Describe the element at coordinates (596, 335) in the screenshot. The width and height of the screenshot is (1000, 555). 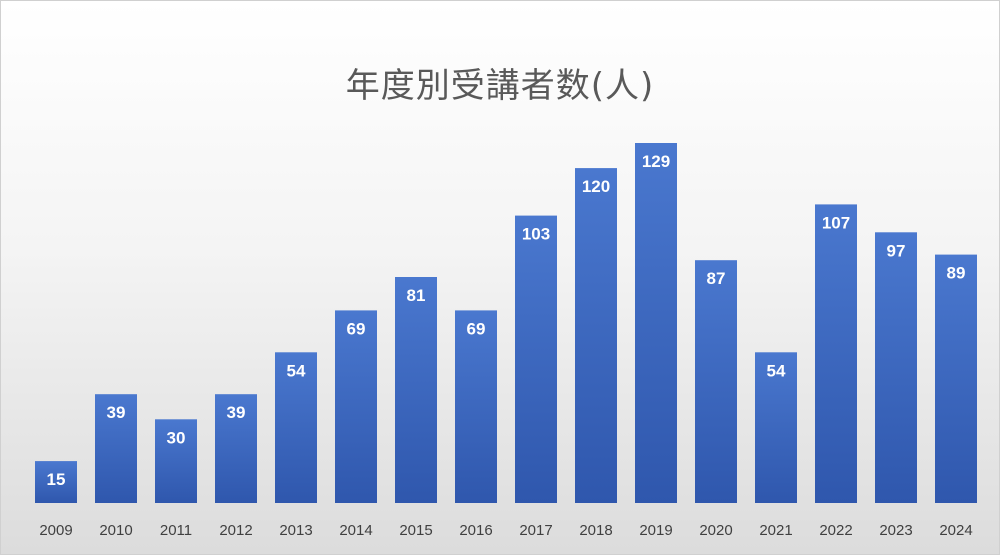
I see `bar-2018` at that location.